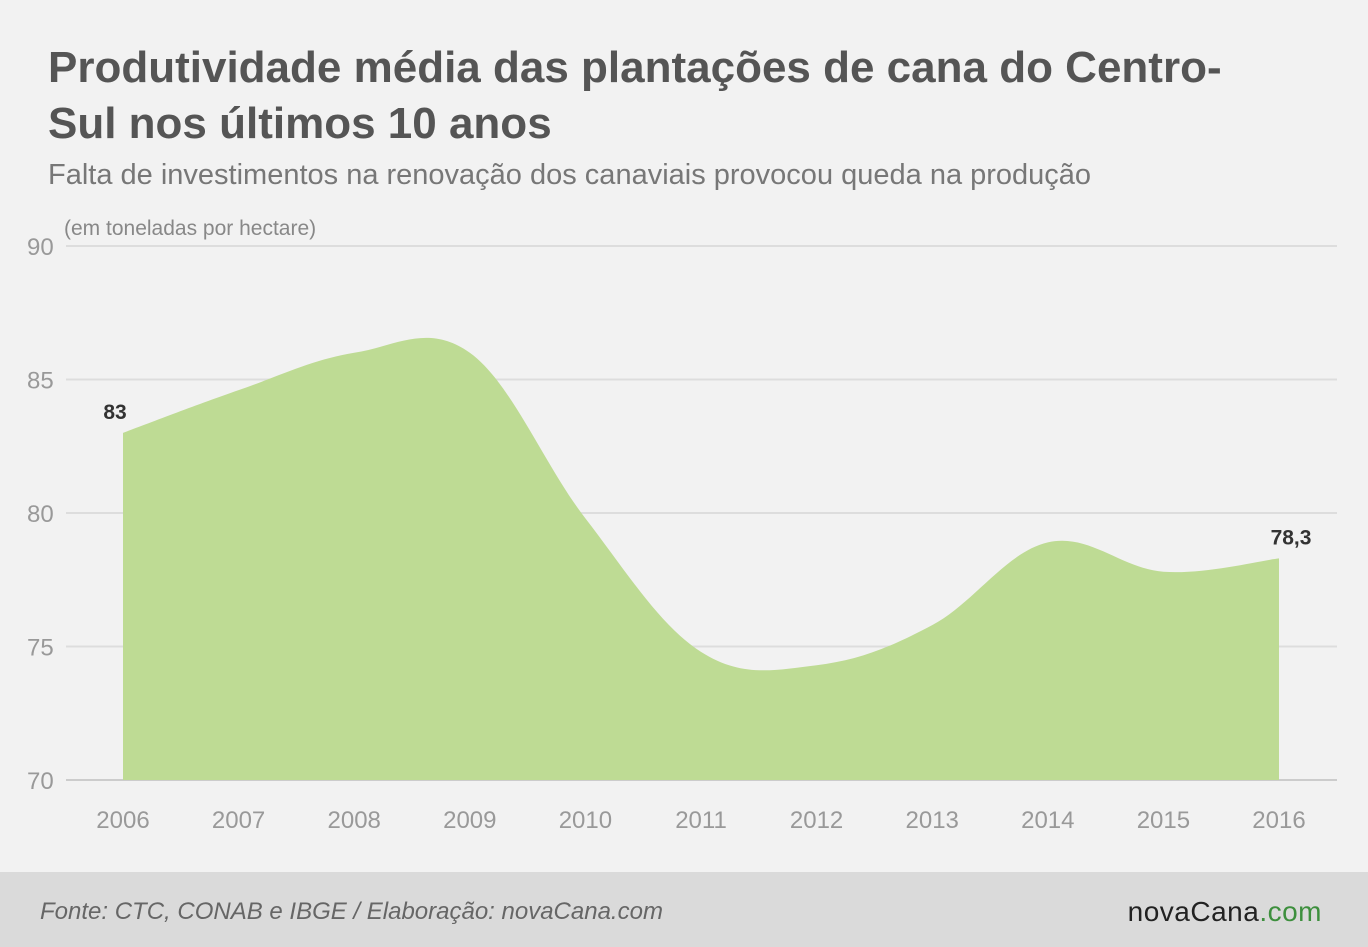 The image size is (1368, 947). I want to click on data-label-2006: 83, so click(114, 412).